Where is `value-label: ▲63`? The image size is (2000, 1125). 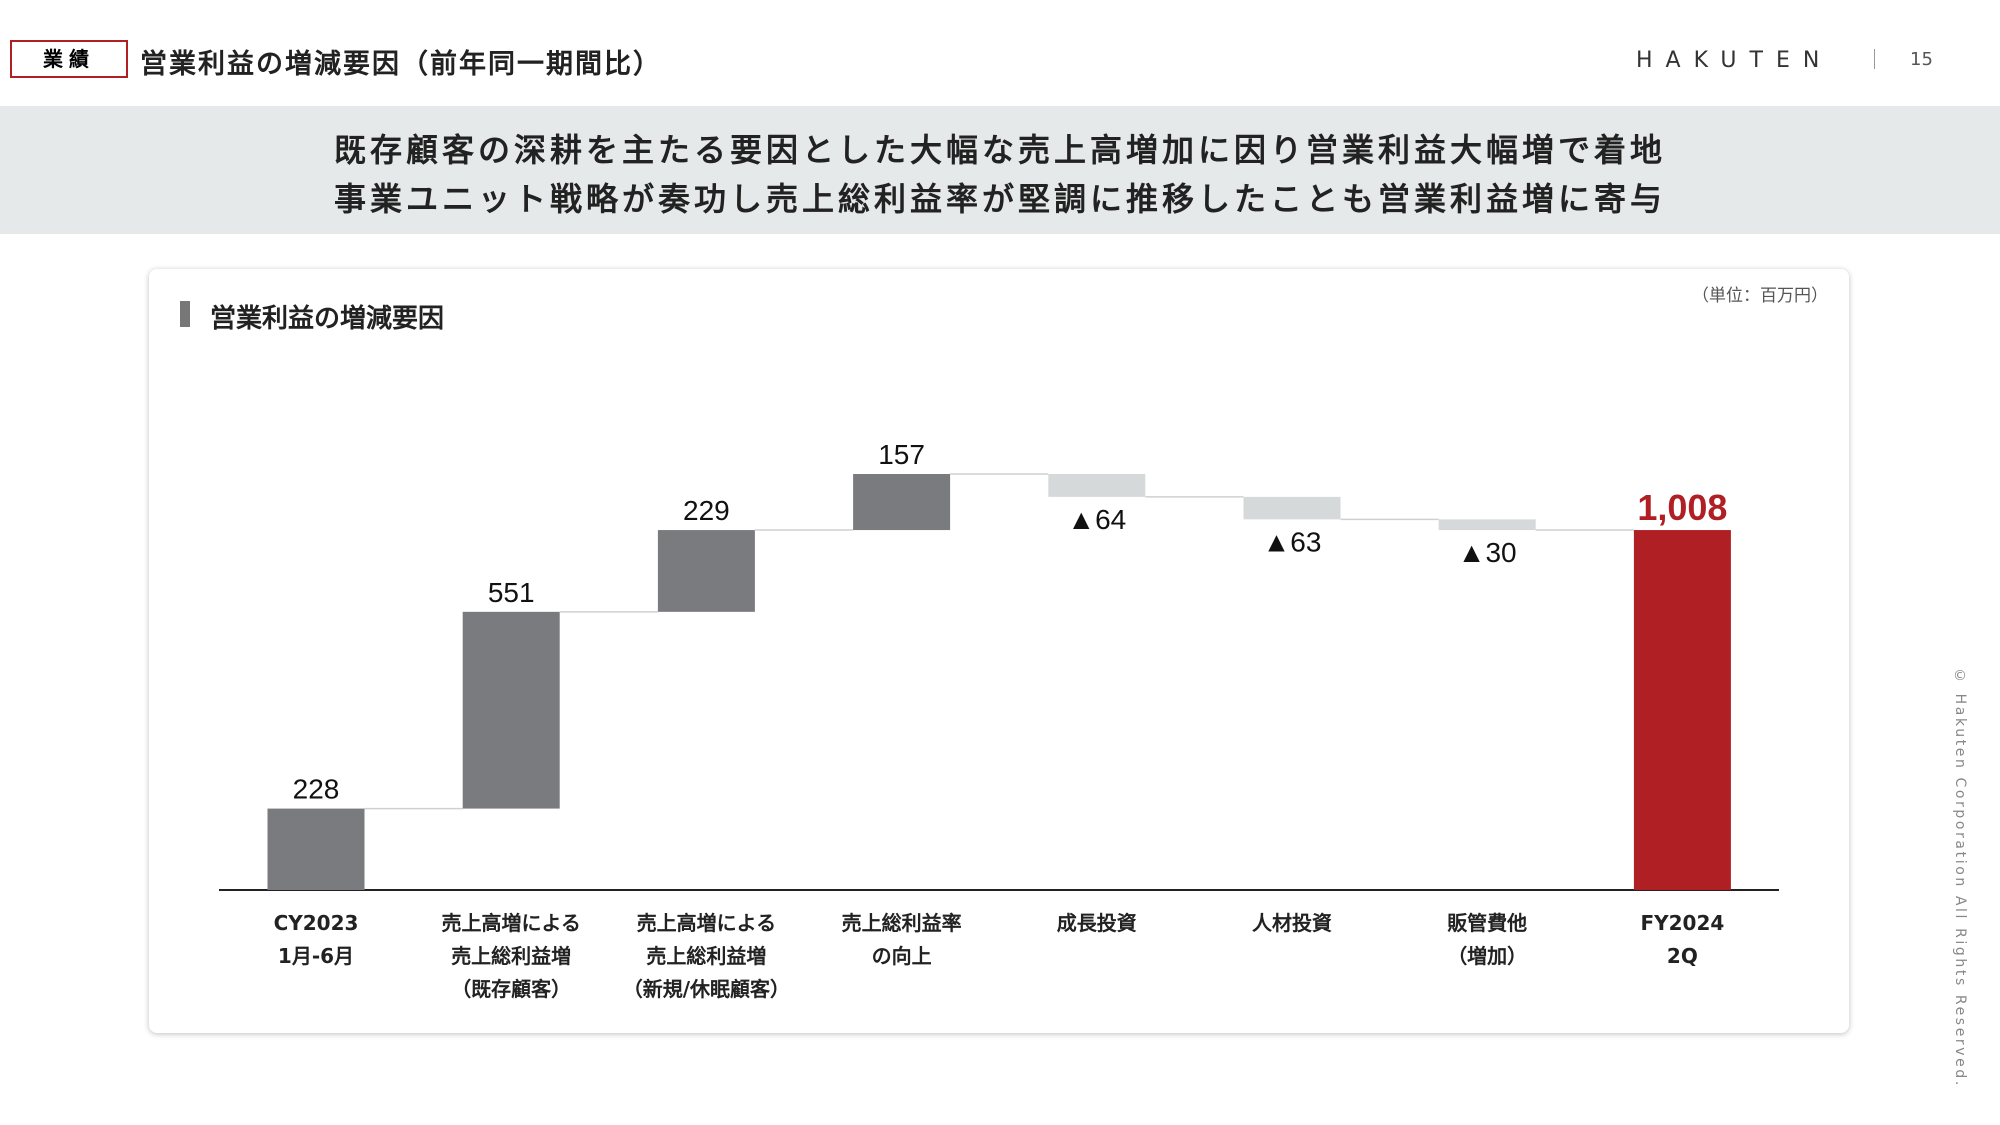
value-label: ▲63 is located at coordinates (1292, 541).